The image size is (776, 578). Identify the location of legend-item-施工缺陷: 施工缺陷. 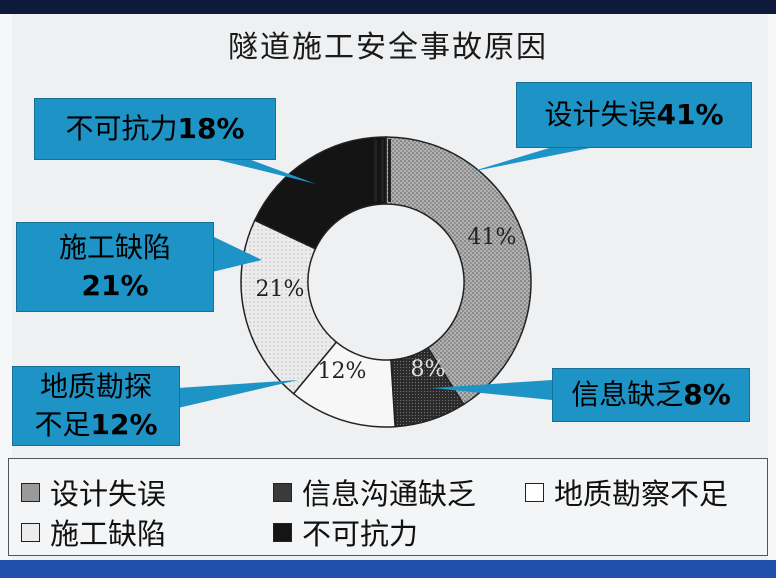
(93, 532).